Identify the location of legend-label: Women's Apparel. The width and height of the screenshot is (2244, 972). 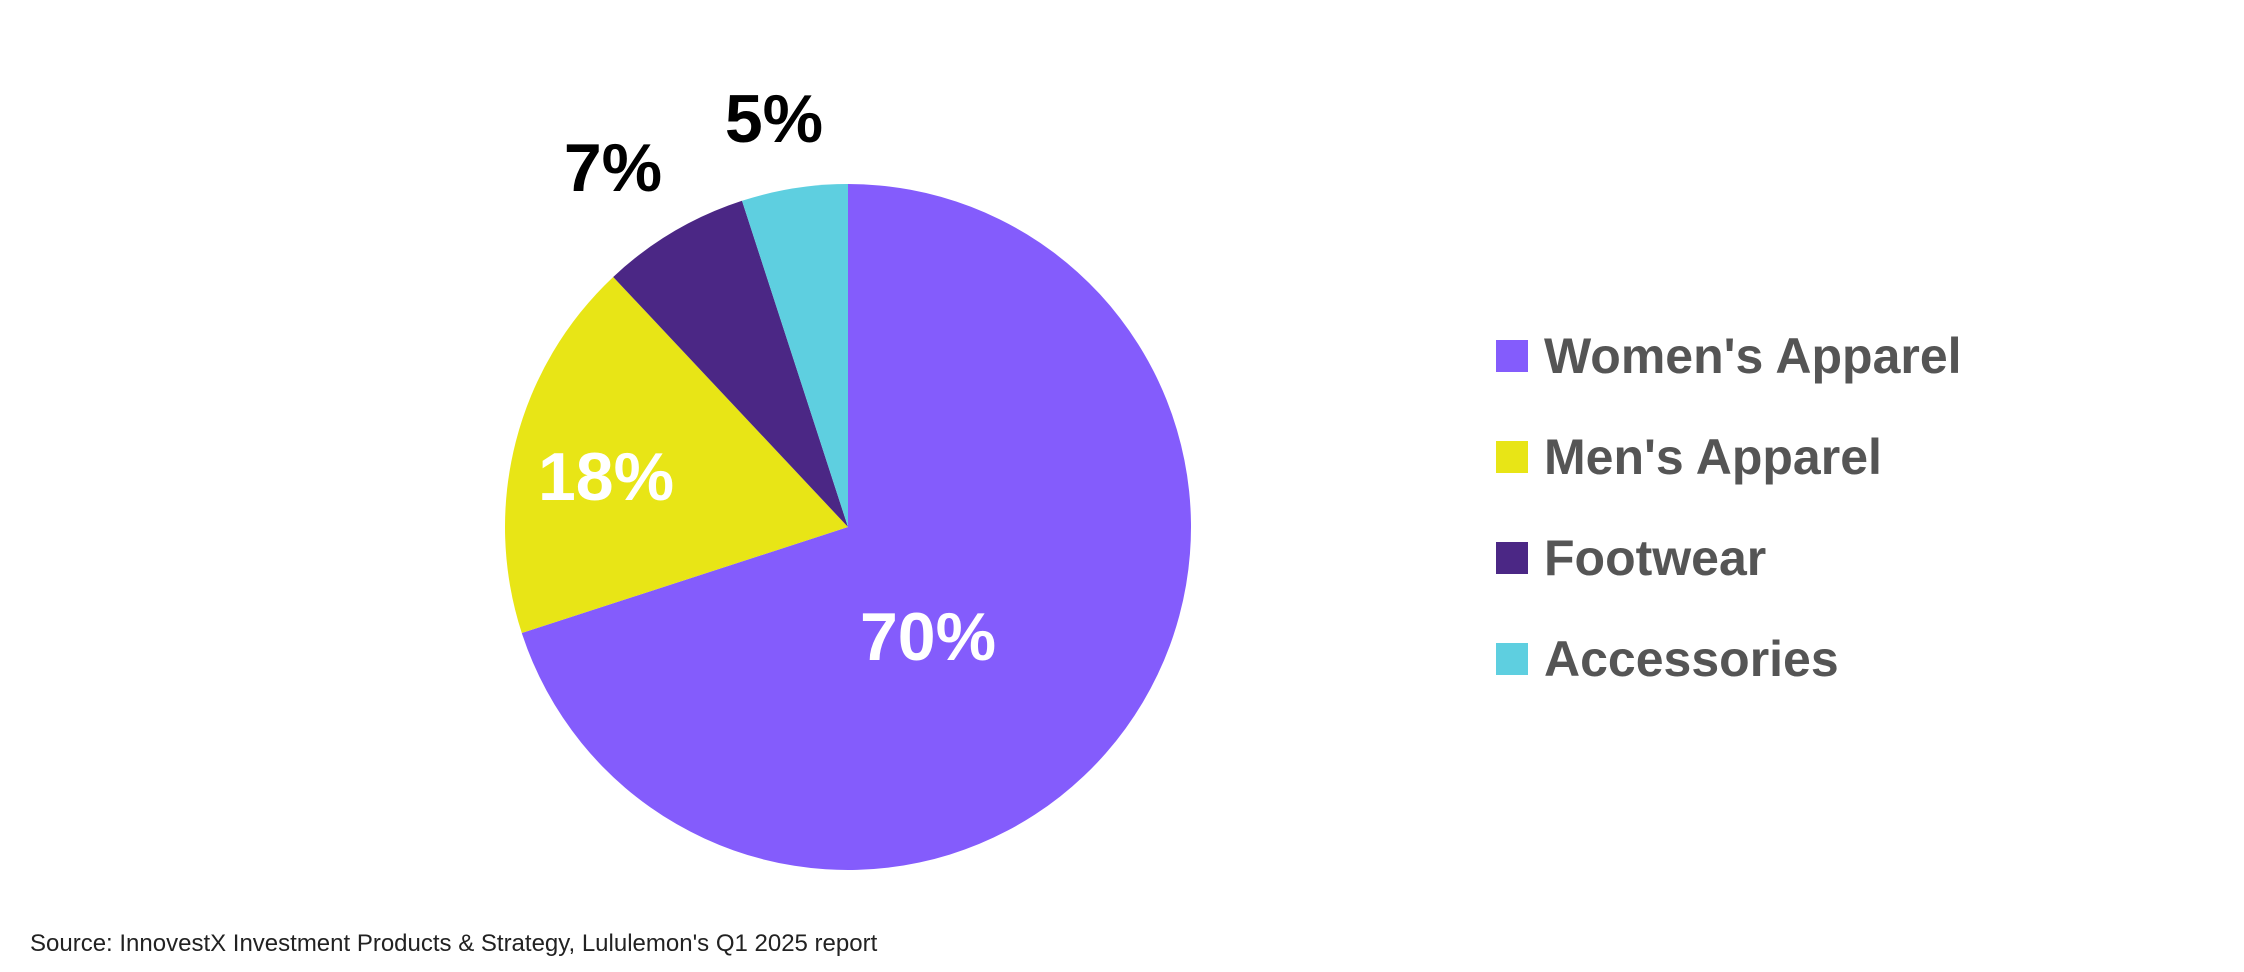
(1753, 355).